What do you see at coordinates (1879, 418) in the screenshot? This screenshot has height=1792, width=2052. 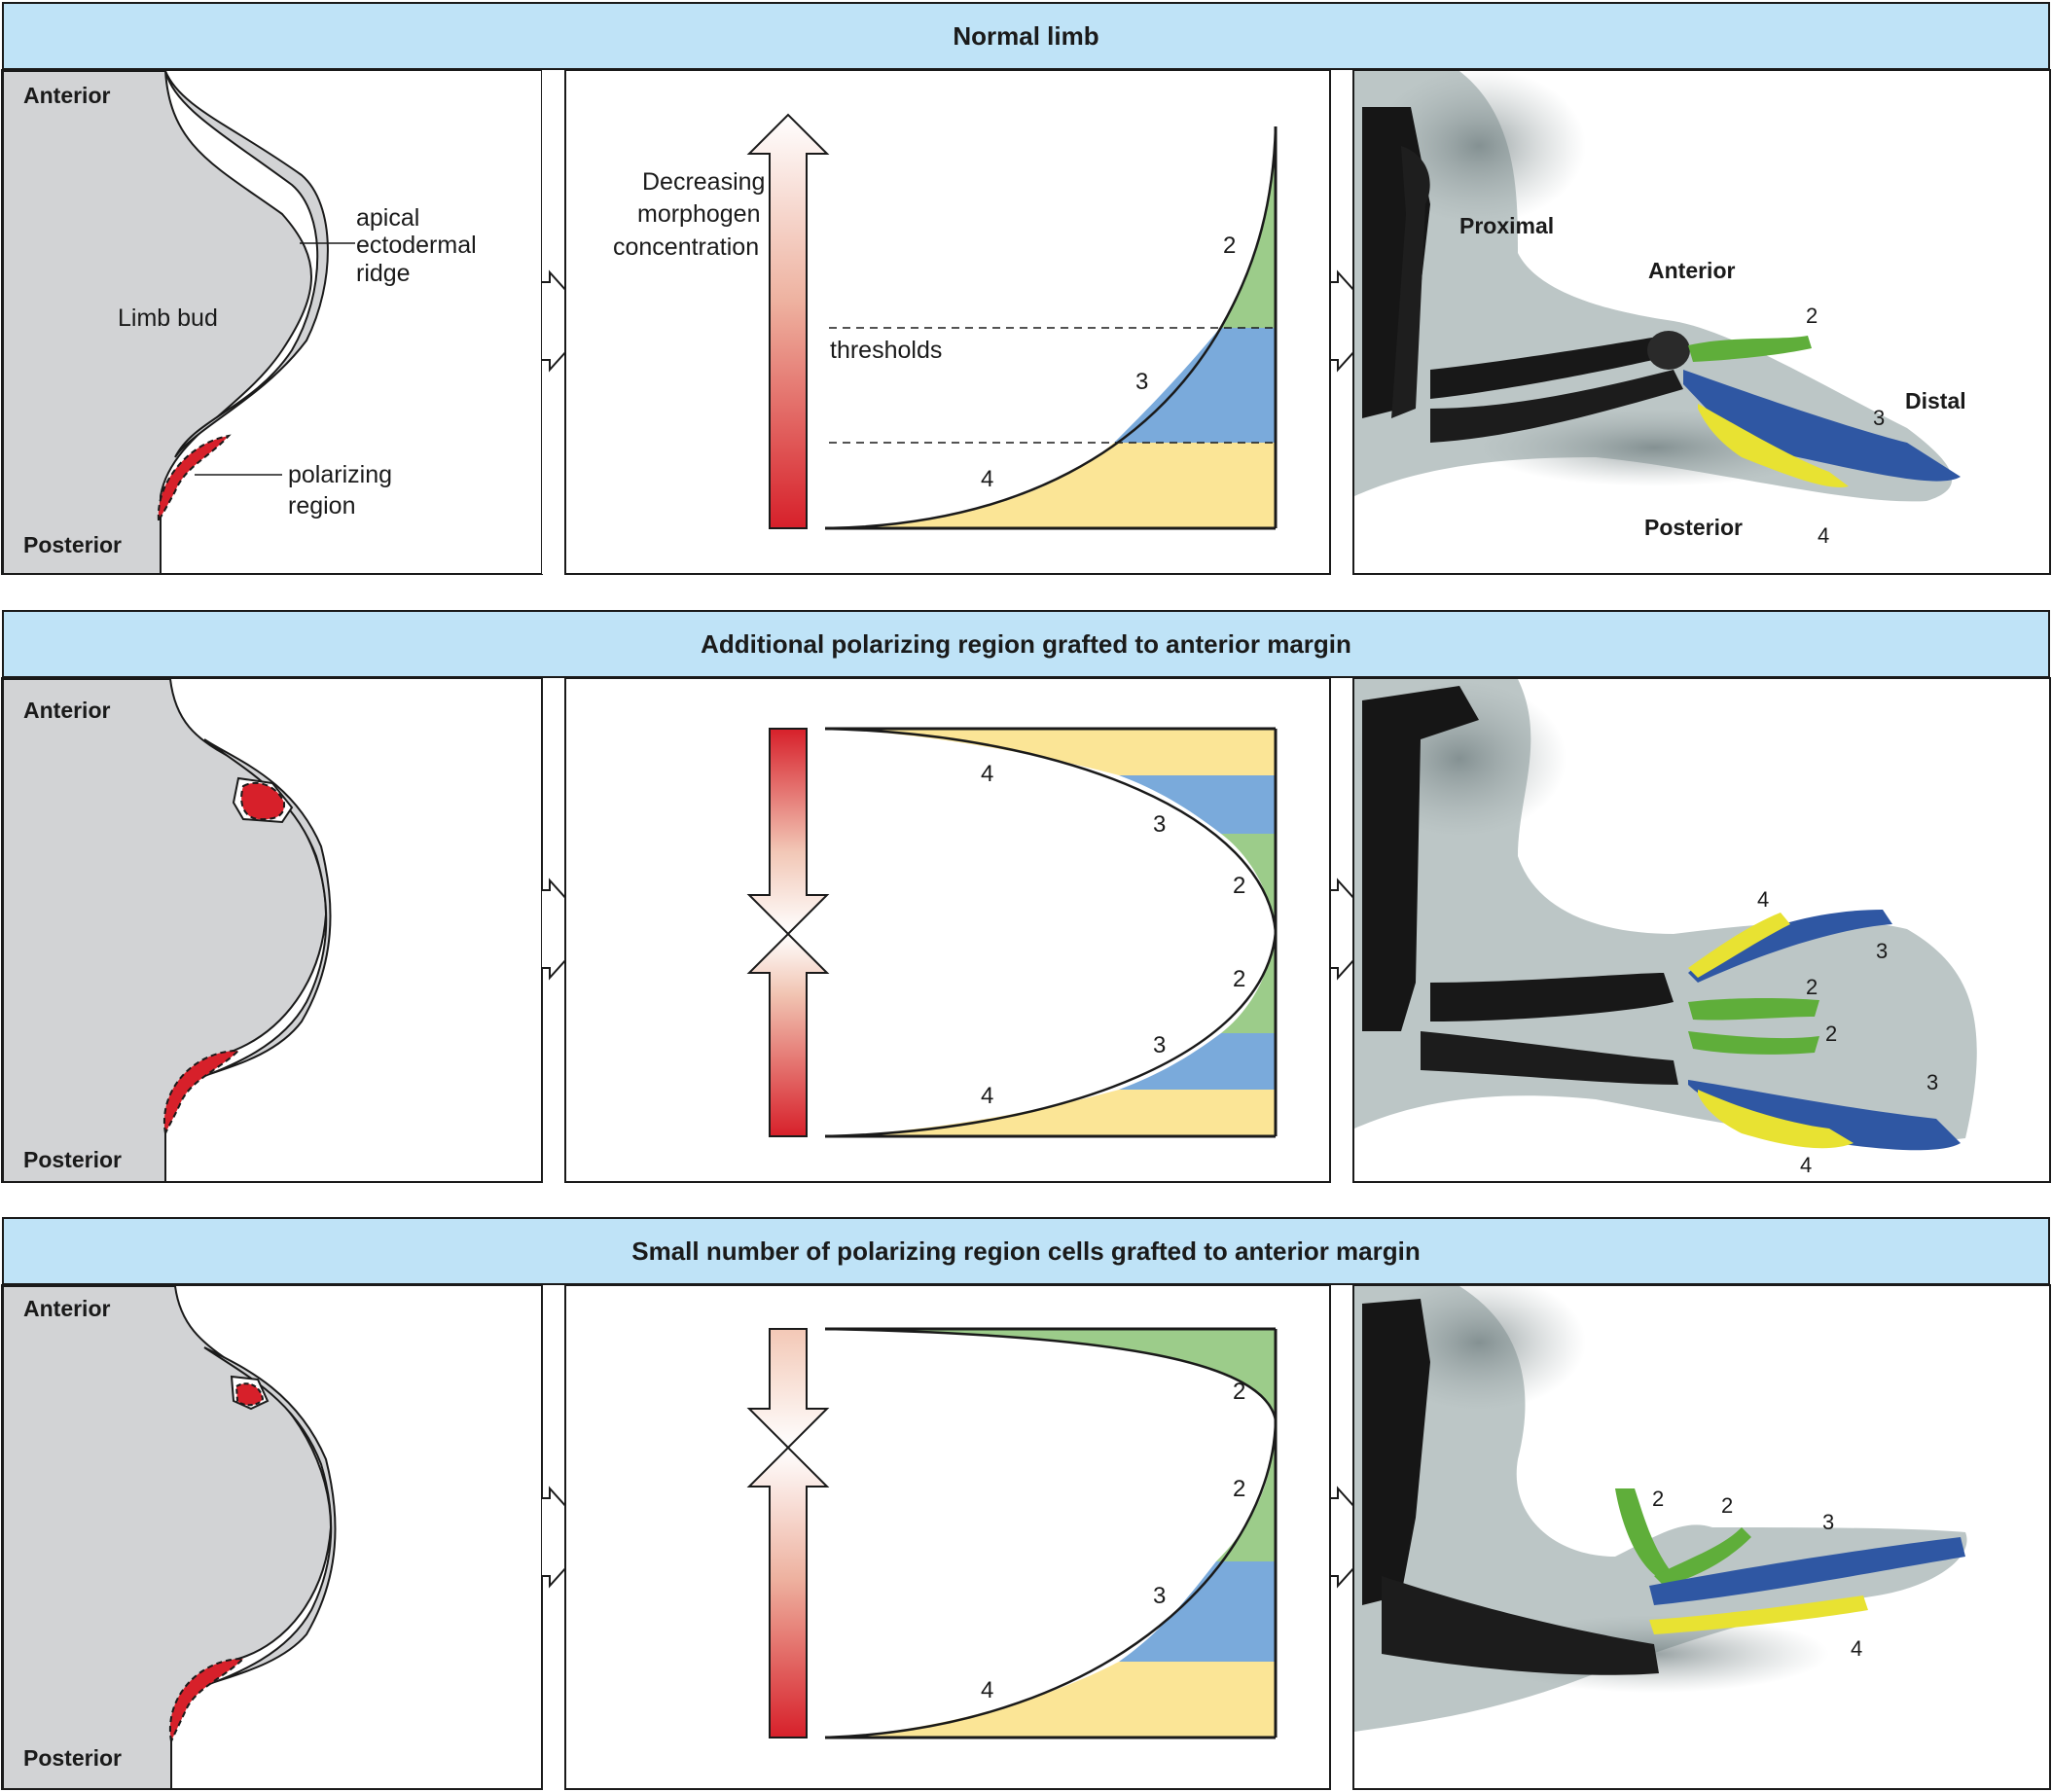 I see `photo-digit-3: 3` at bounding box center [1879, 418].